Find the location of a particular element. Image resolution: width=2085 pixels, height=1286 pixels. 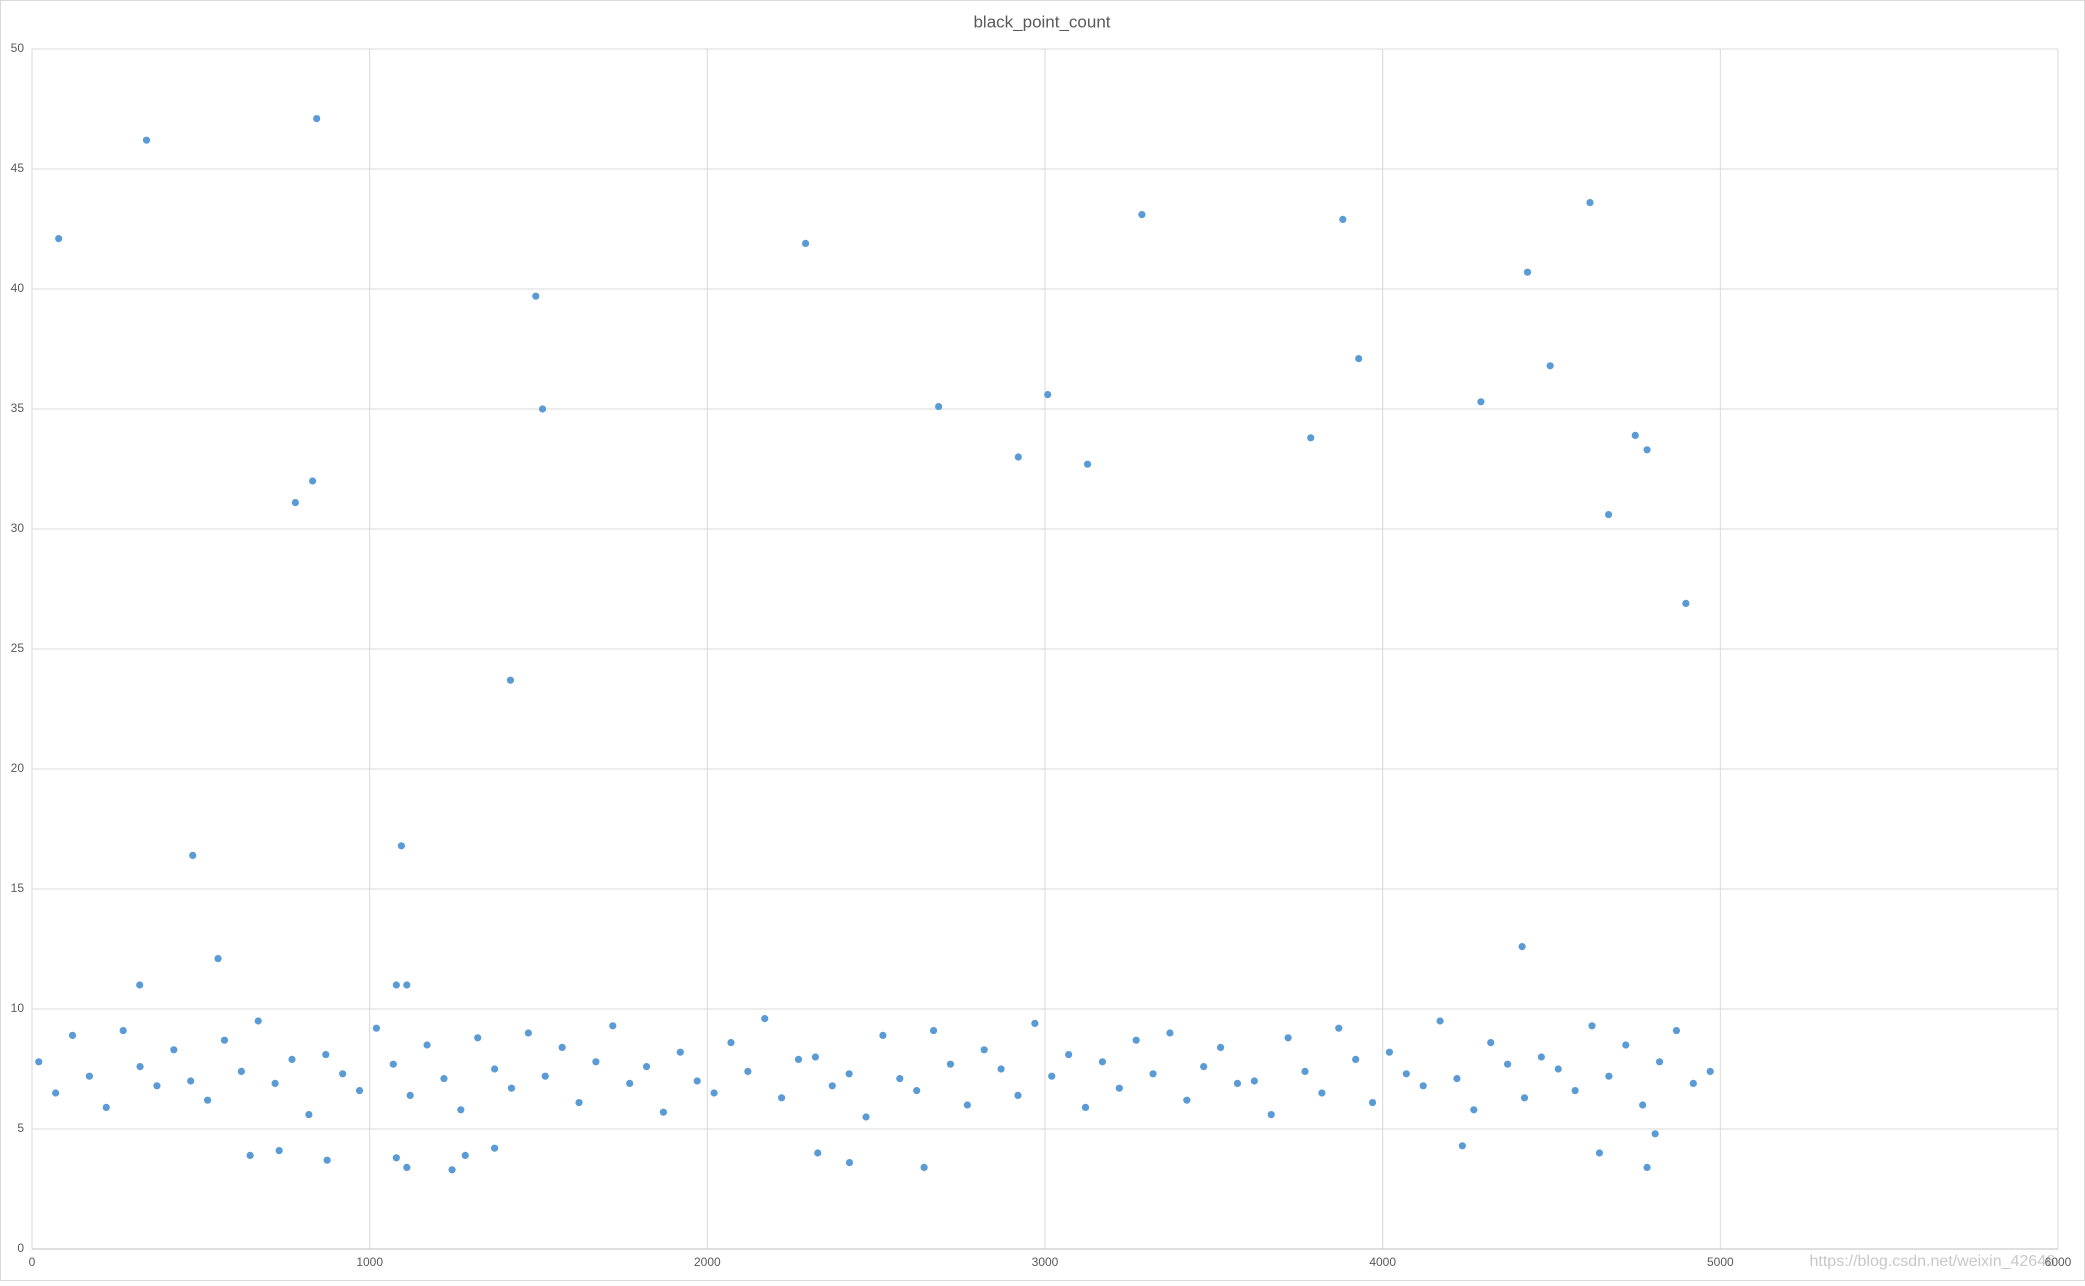

x-tick-label: 2000 is located at coordinates (707, 1262).